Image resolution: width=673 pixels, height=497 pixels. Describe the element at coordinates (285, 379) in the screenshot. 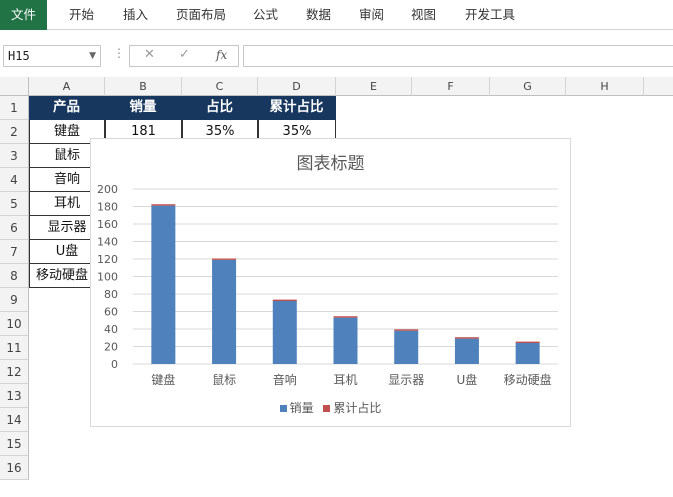

I see `x-tick-label: 音响` at that location.